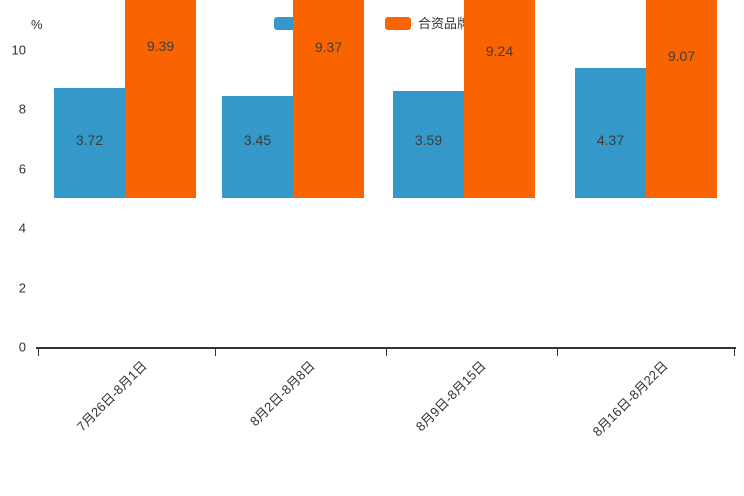 Image resolution: width=744 pixels, height=496 pixels. Describe the element at coordinates (630, 399) in the screenshot. I see `x-axis-category-label: 8月16日-8月22日` at that location.